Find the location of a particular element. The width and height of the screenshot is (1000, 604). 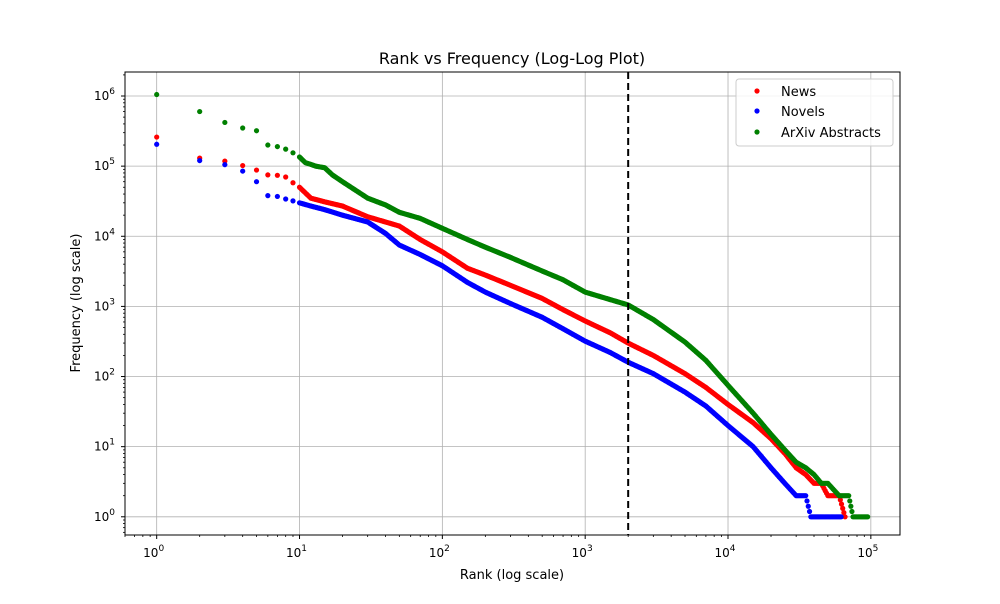

x-tick-label: 10⁵ is located at coordinates (867, 552).